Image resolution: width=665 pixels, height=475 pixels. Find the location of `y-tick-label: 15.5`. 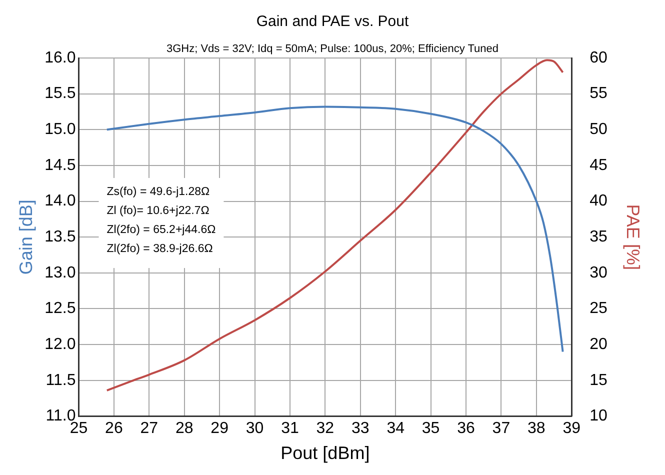

y-tick-label: 15.5 is located at coordinates (60, 93).